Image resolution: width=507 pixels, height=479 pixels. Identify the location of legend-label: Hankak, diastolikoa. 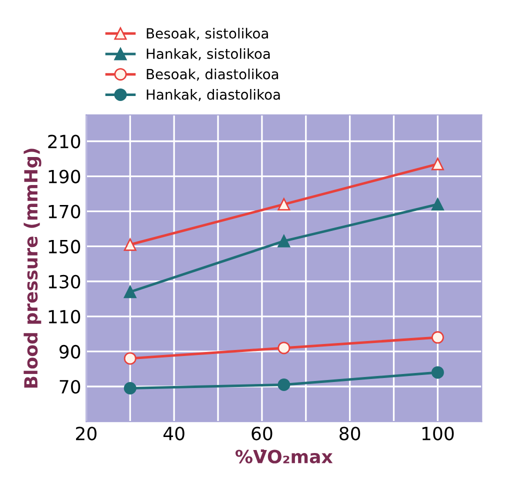
(213, 95).